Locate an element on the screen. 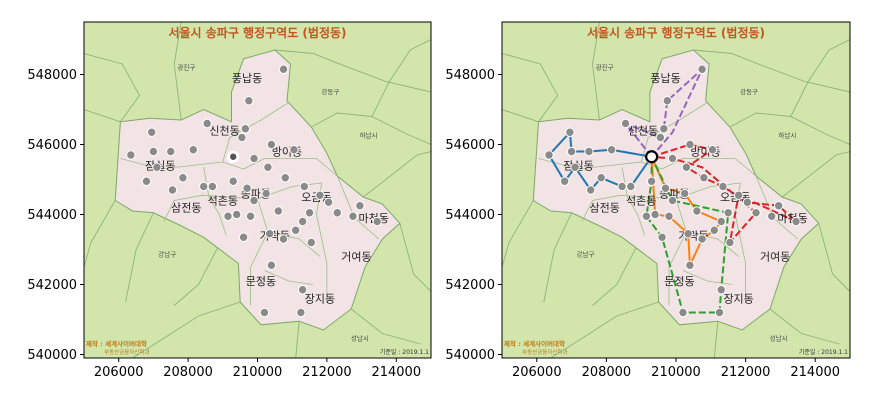 The image size is (874, 409). dong-label: 풍납동 is located at coordinates (247, 78).